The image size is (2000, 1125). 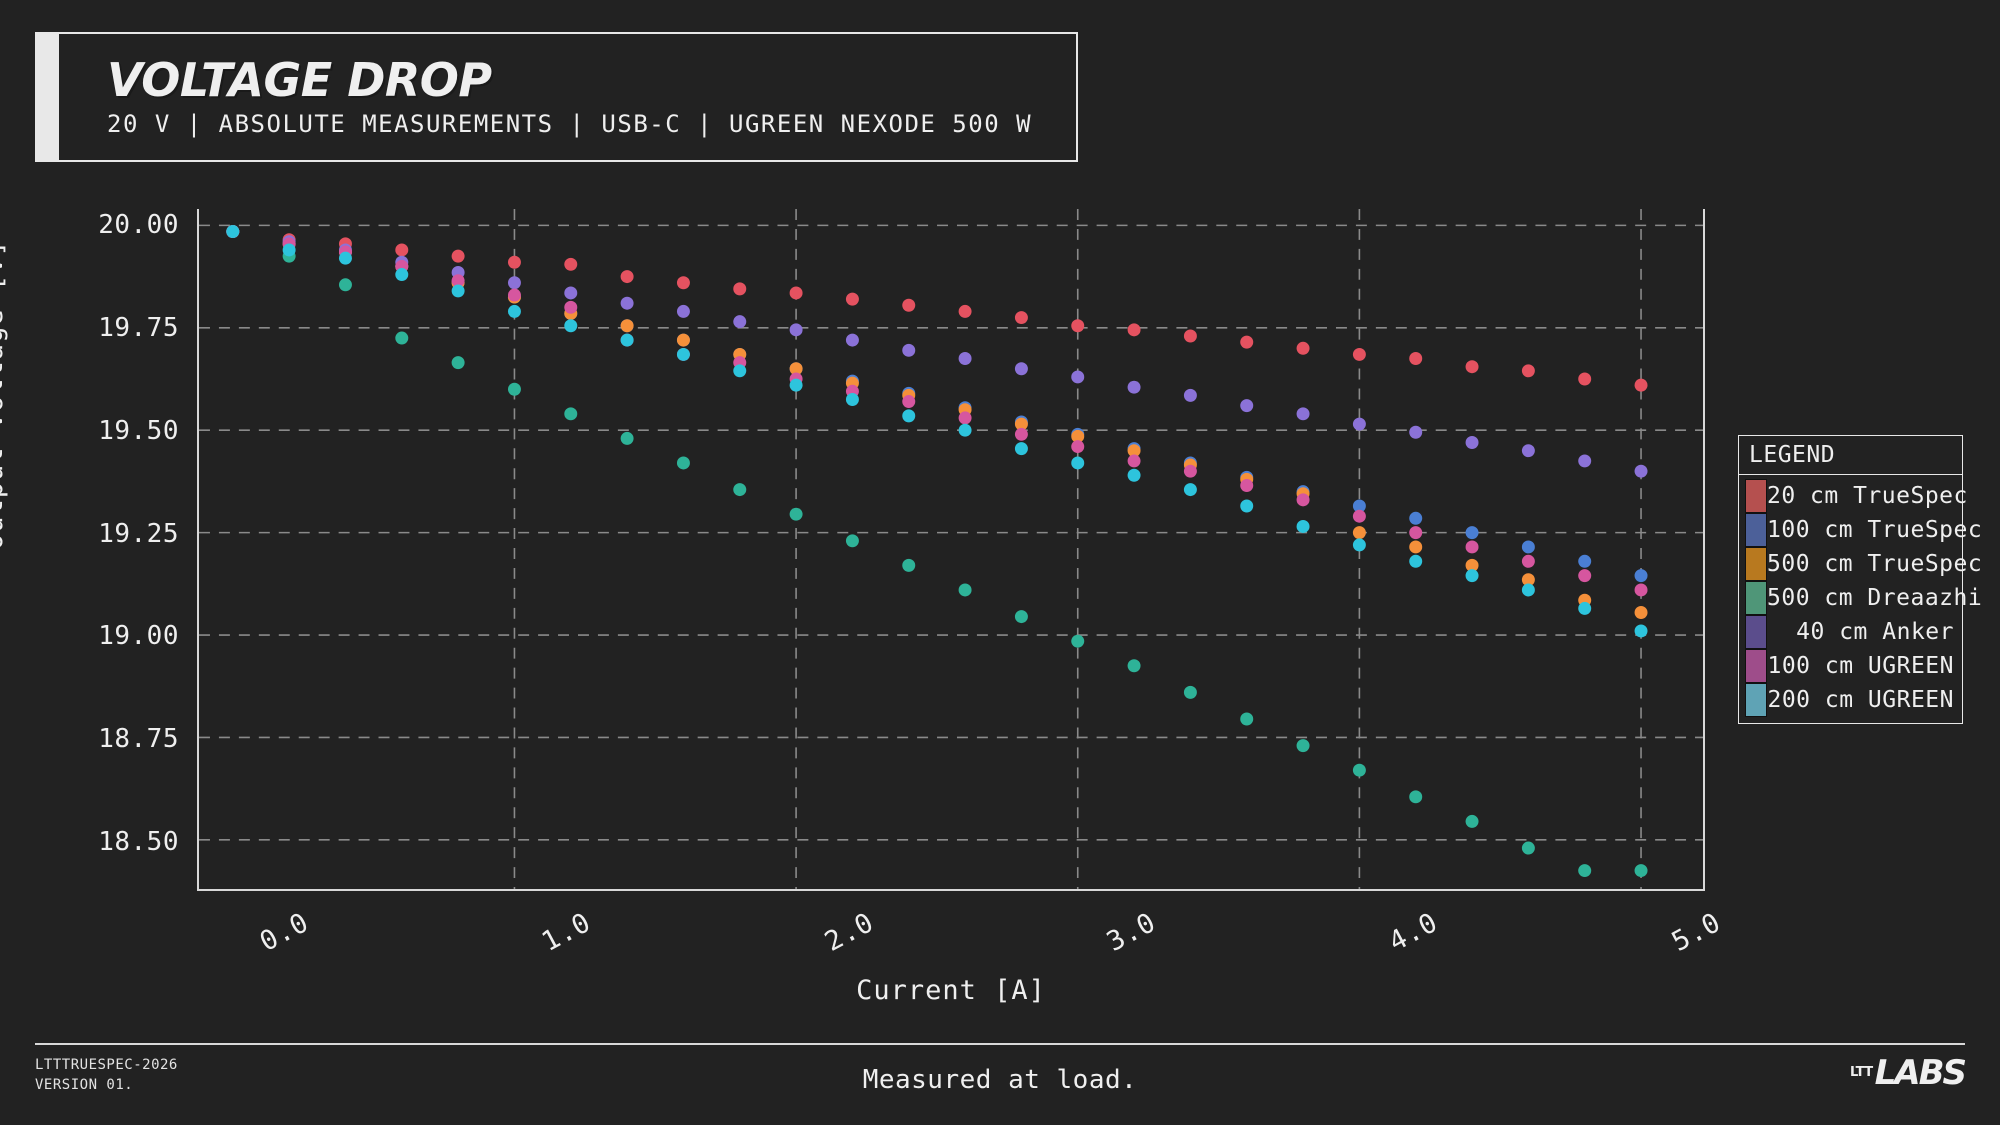 I want to click on legend-item: 500 cm Dreaazhi, so click(x=1860, y=598).